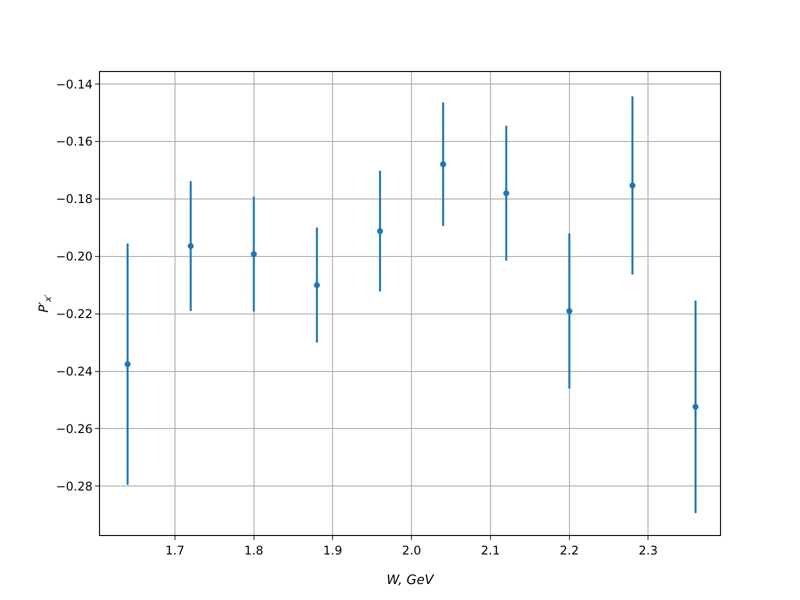 This screenshot has height=600, width=800. Describe the element at coordinates (74, 486) in the screenshot. I see `y-tick-label: −0.28` at that location.